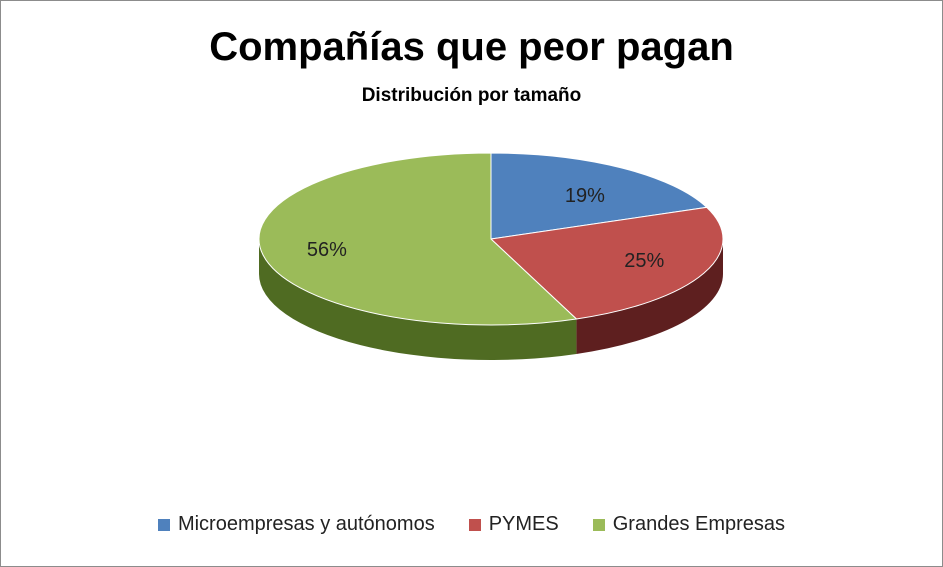 The width and height of the screenshot is (943, 567). I want to click on pie-label-pymes: 25%, so click(644, 261).